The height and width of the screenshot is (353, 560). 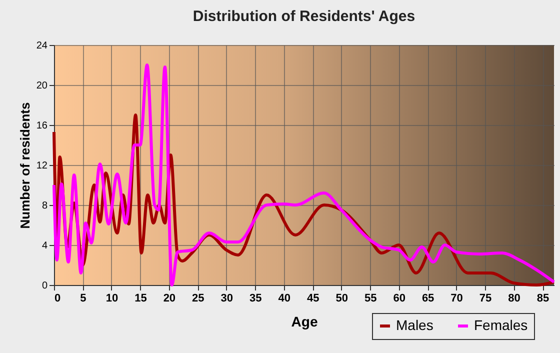 I want to click on x-tick-label: 5, so click(x=83, y=298).